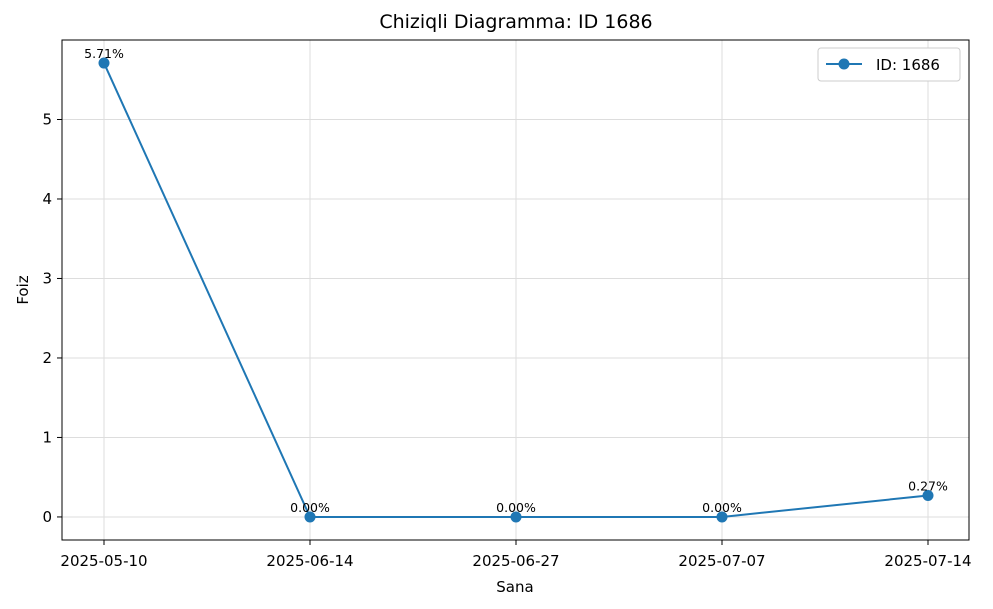 This screenshot has width=993, height=609. I want to click on x-tick-label: 2025-06-27, so click(515, 561).